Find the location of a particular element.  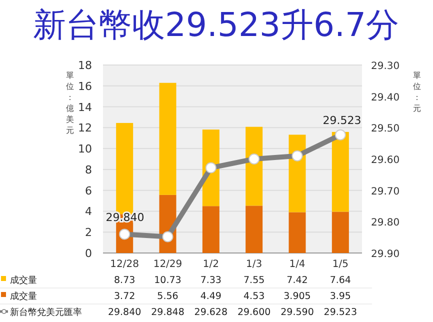

data-label: 29.600 is located at coordinates (254, 312).